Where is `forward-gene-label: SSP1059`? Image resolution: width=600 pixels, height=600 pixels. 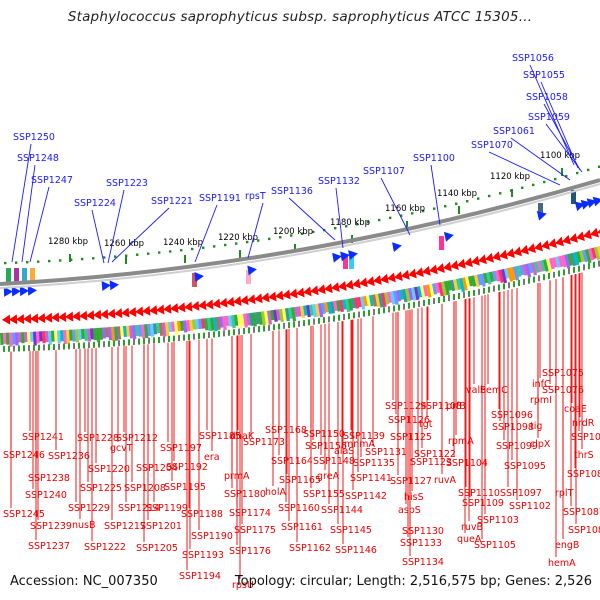
forward-gene-label: SSP1059 is located at coordinates (549, 117).